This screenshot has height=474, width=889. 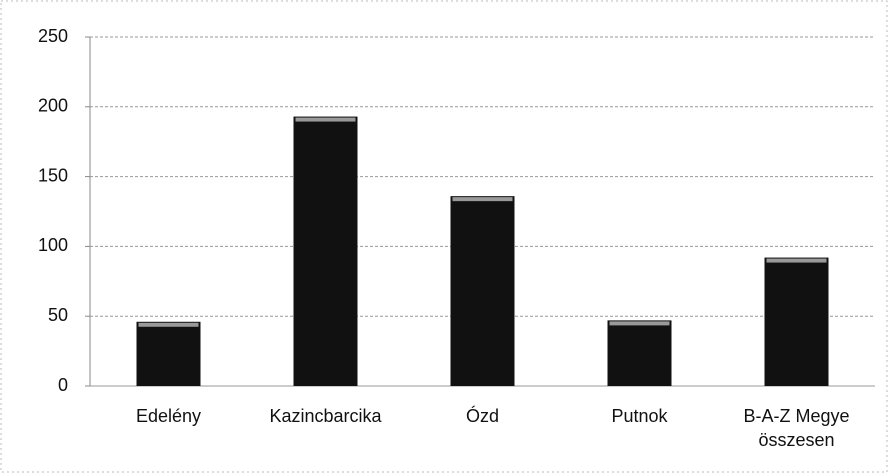 What do you see at coordinates (53, 106) in the screenshot?
I see `y-tick-label: 200` at bounding box center [53, 106].